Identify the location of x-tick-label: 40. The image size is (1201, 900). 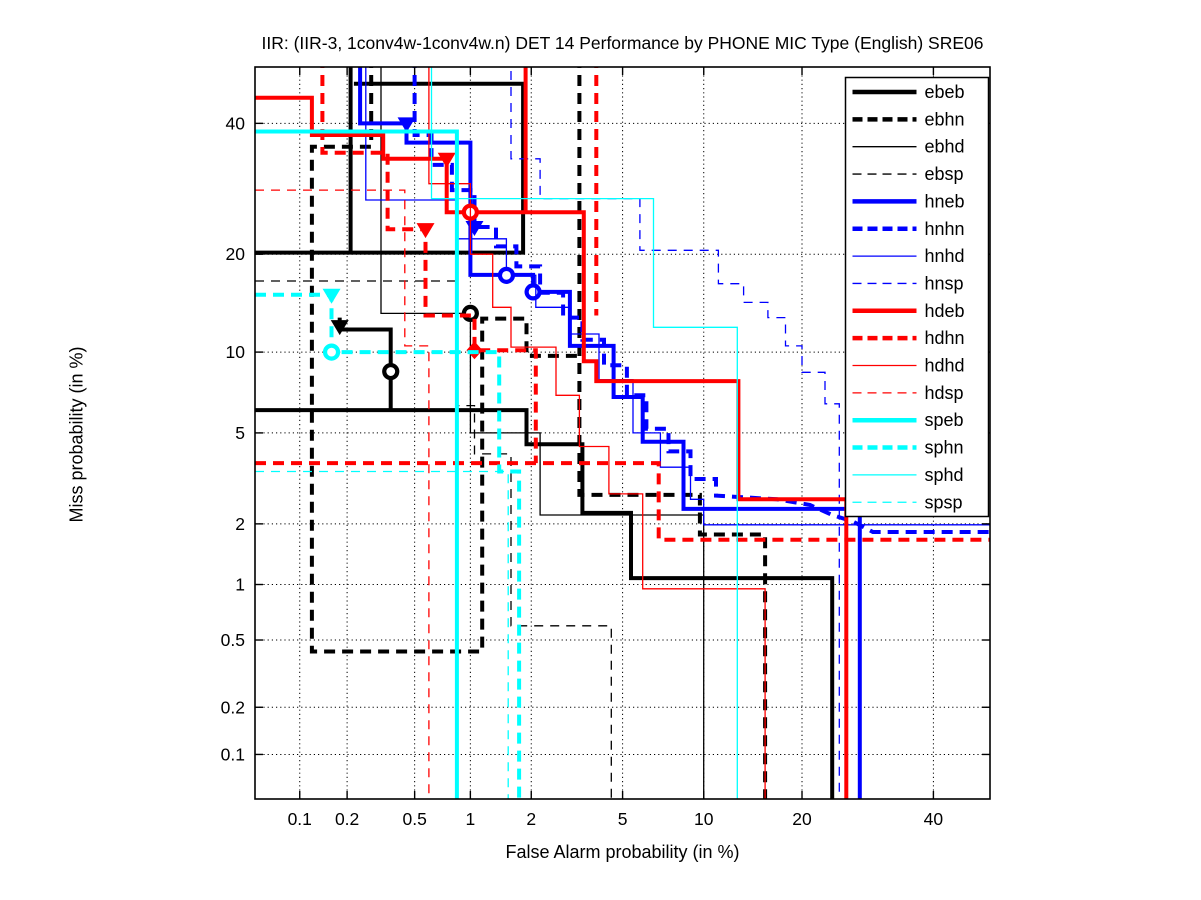
(934, 819).